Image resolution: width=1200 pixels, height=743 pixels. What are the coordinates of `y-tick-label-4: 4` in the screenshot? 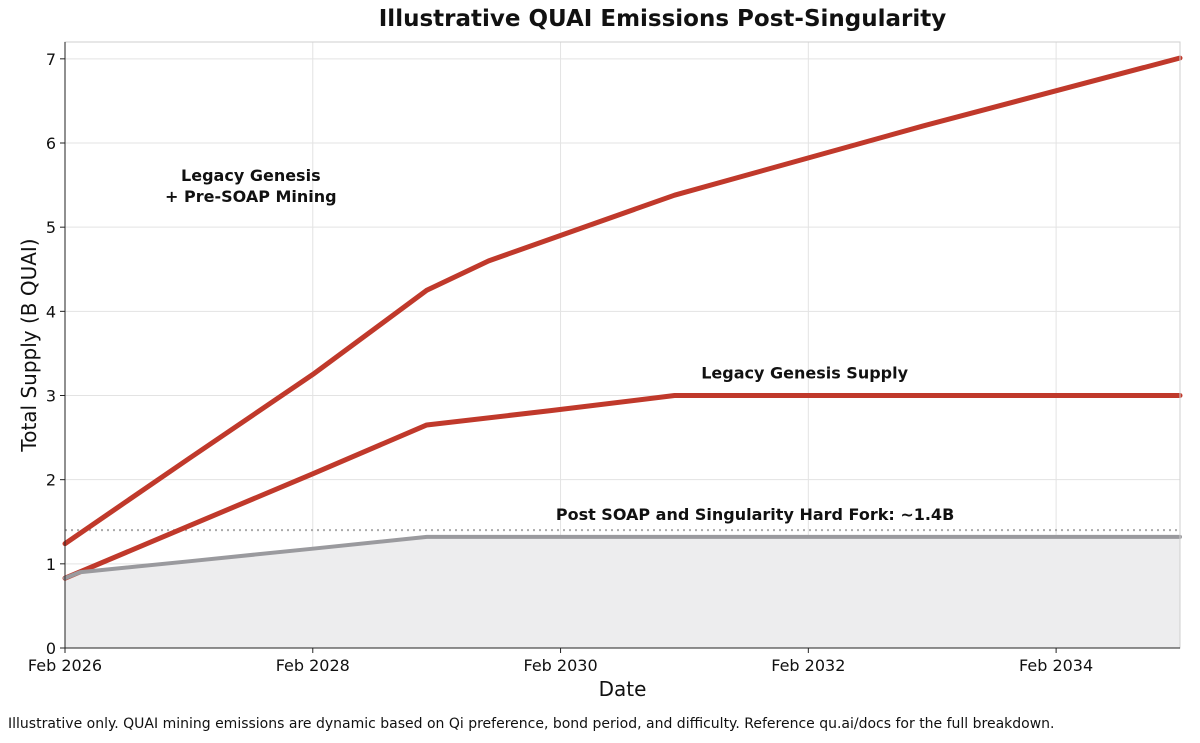 It's located at (51, 311).